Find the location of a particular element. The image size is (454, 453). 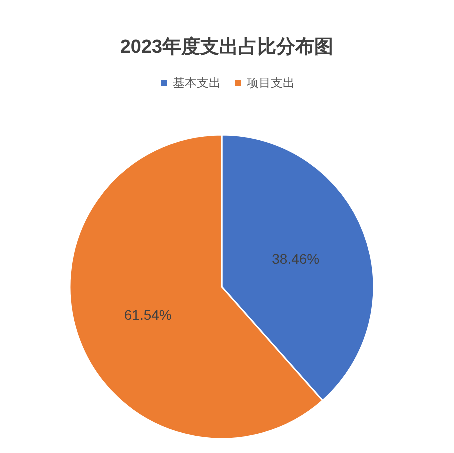

legend-label: 项目支出 is located at coordinates (271, 83).